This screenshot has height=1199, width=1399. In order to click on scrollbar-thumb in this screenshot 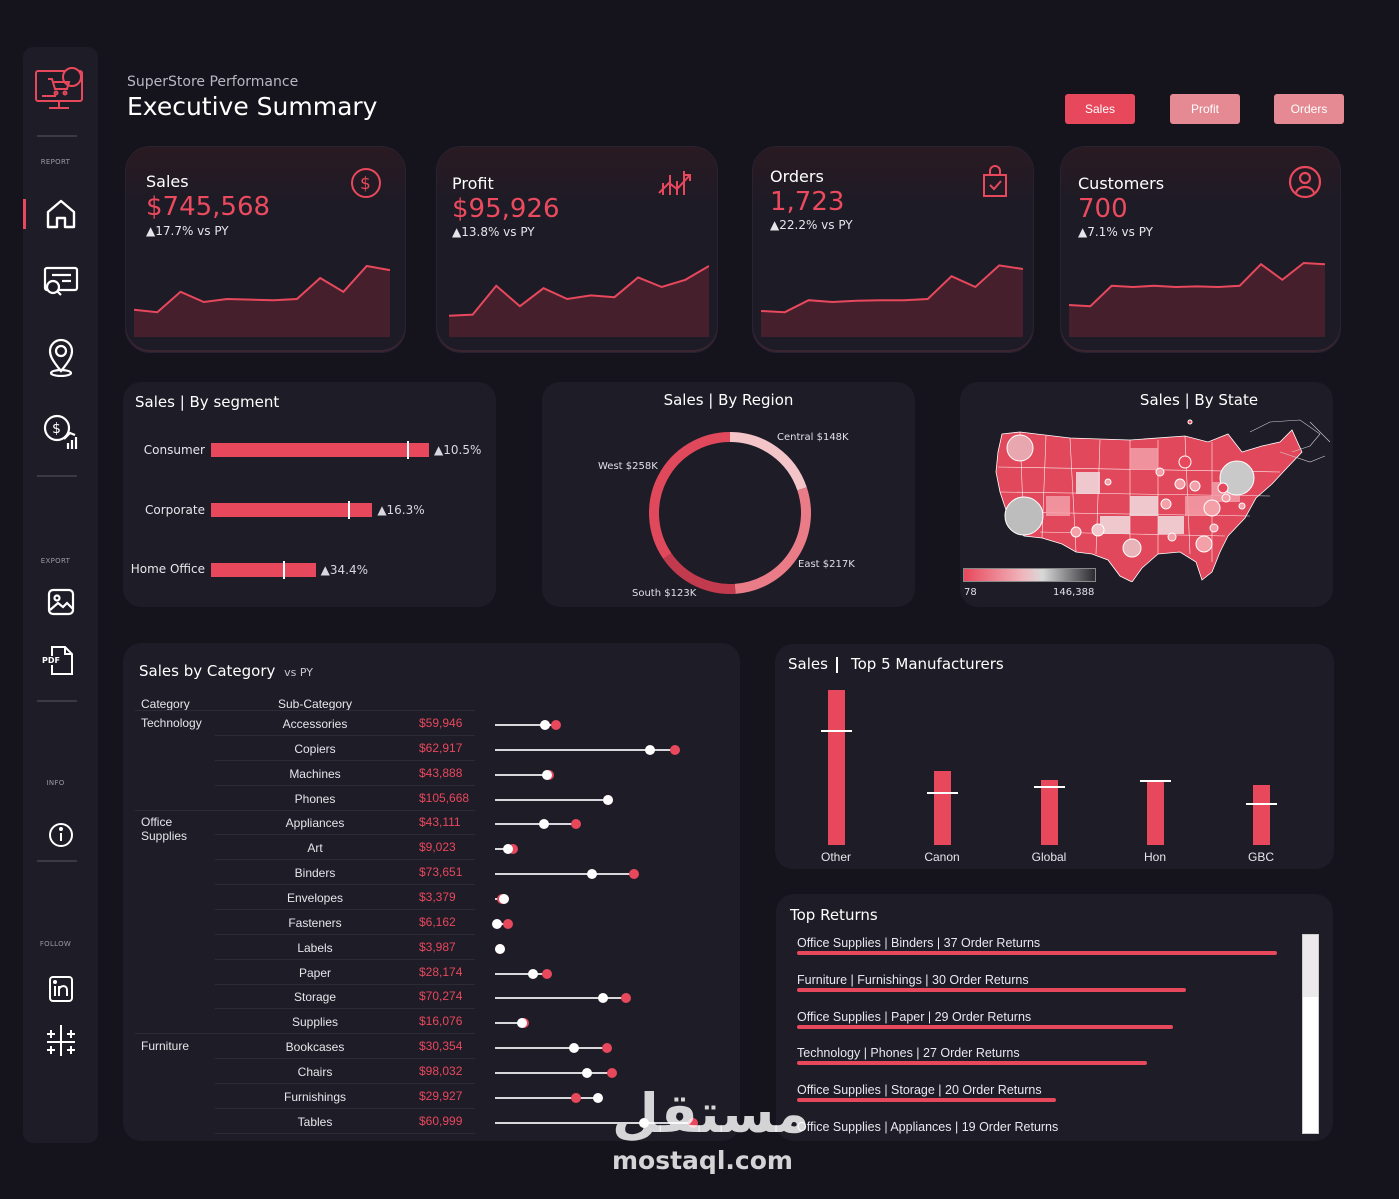, I will do `click(1310, 966)`.